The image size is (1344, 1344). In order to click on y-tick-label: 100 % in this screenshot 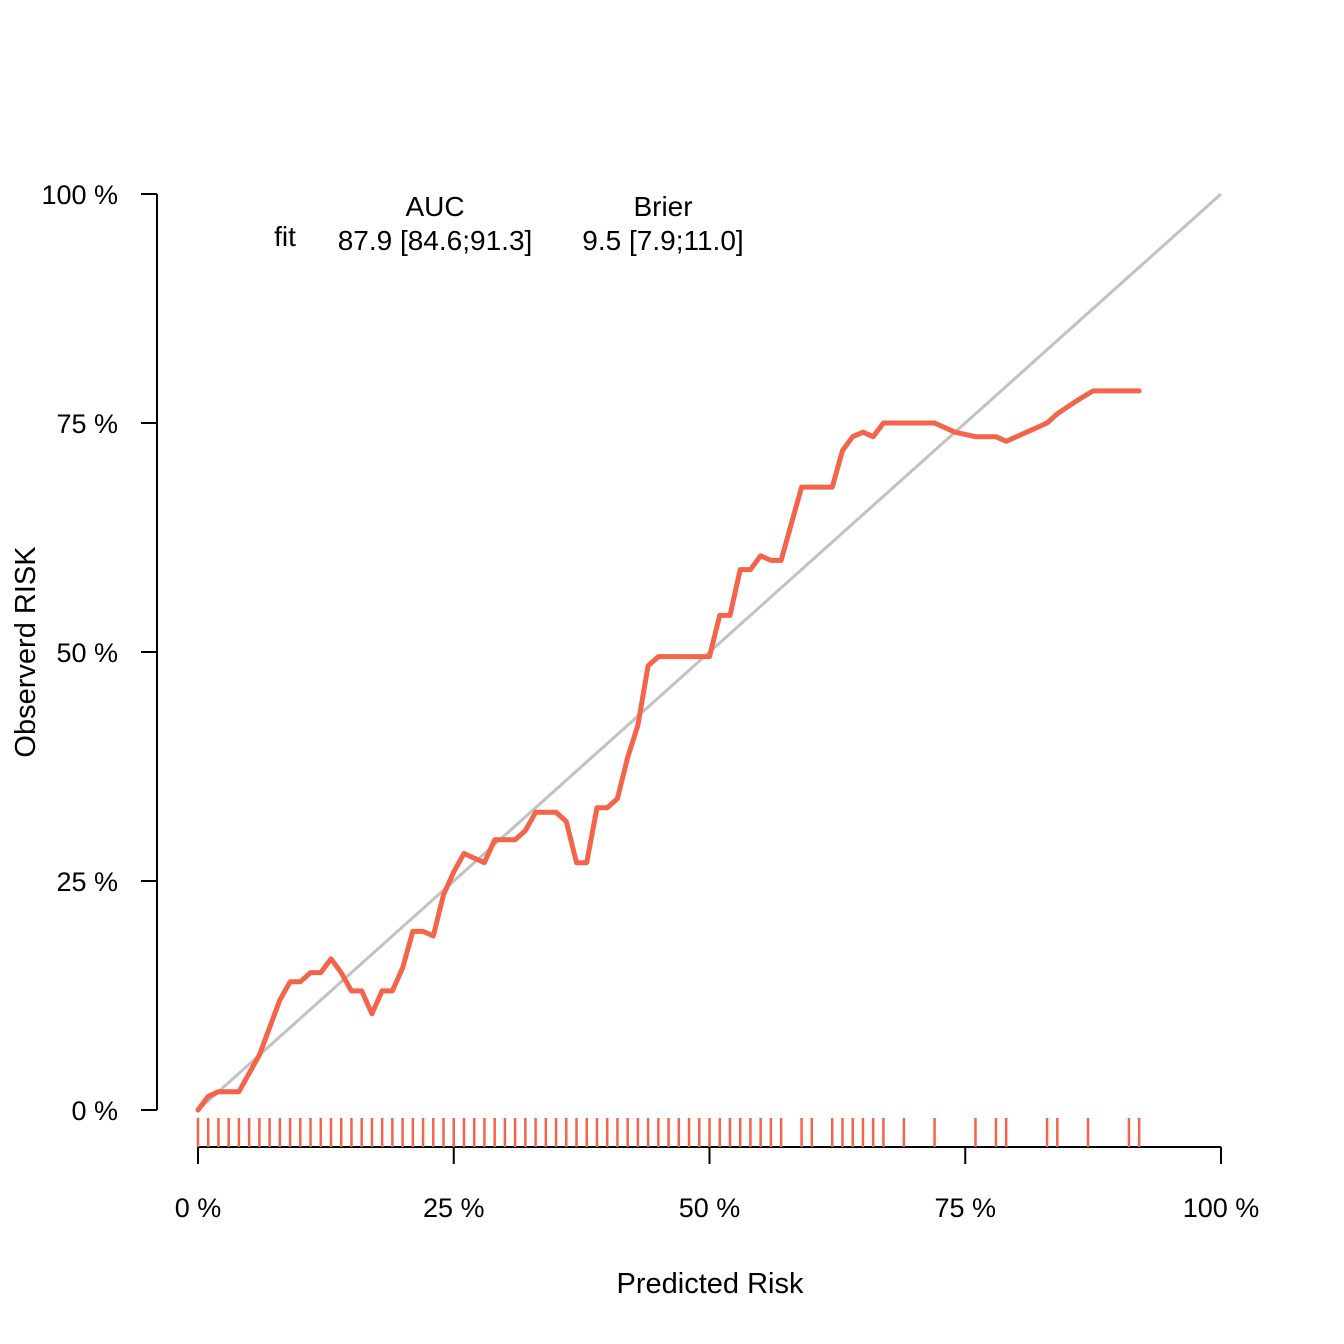, I will do `click(79, 195)`.